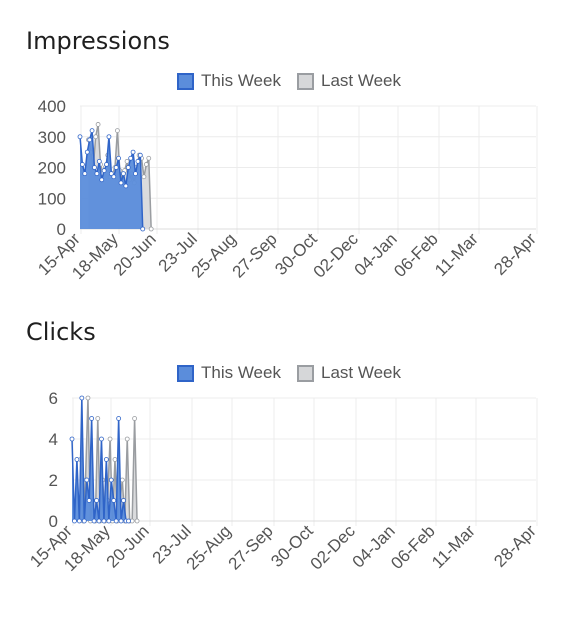  What do you see at coordinates (52, 168) in the screenshot?
I see `y-tick-label: 200` at bounding box center [52, 168].